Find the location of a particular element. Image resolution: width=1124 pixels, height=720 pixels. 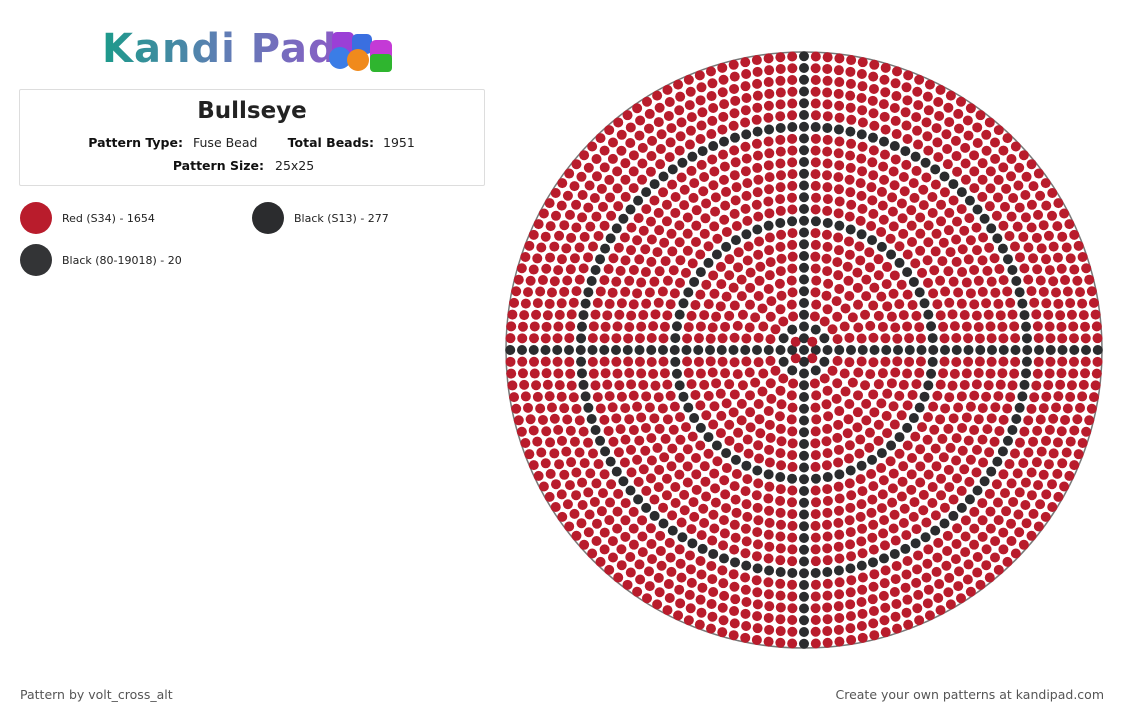

logo: Kandi Pad is located at coordinates (220, 49).